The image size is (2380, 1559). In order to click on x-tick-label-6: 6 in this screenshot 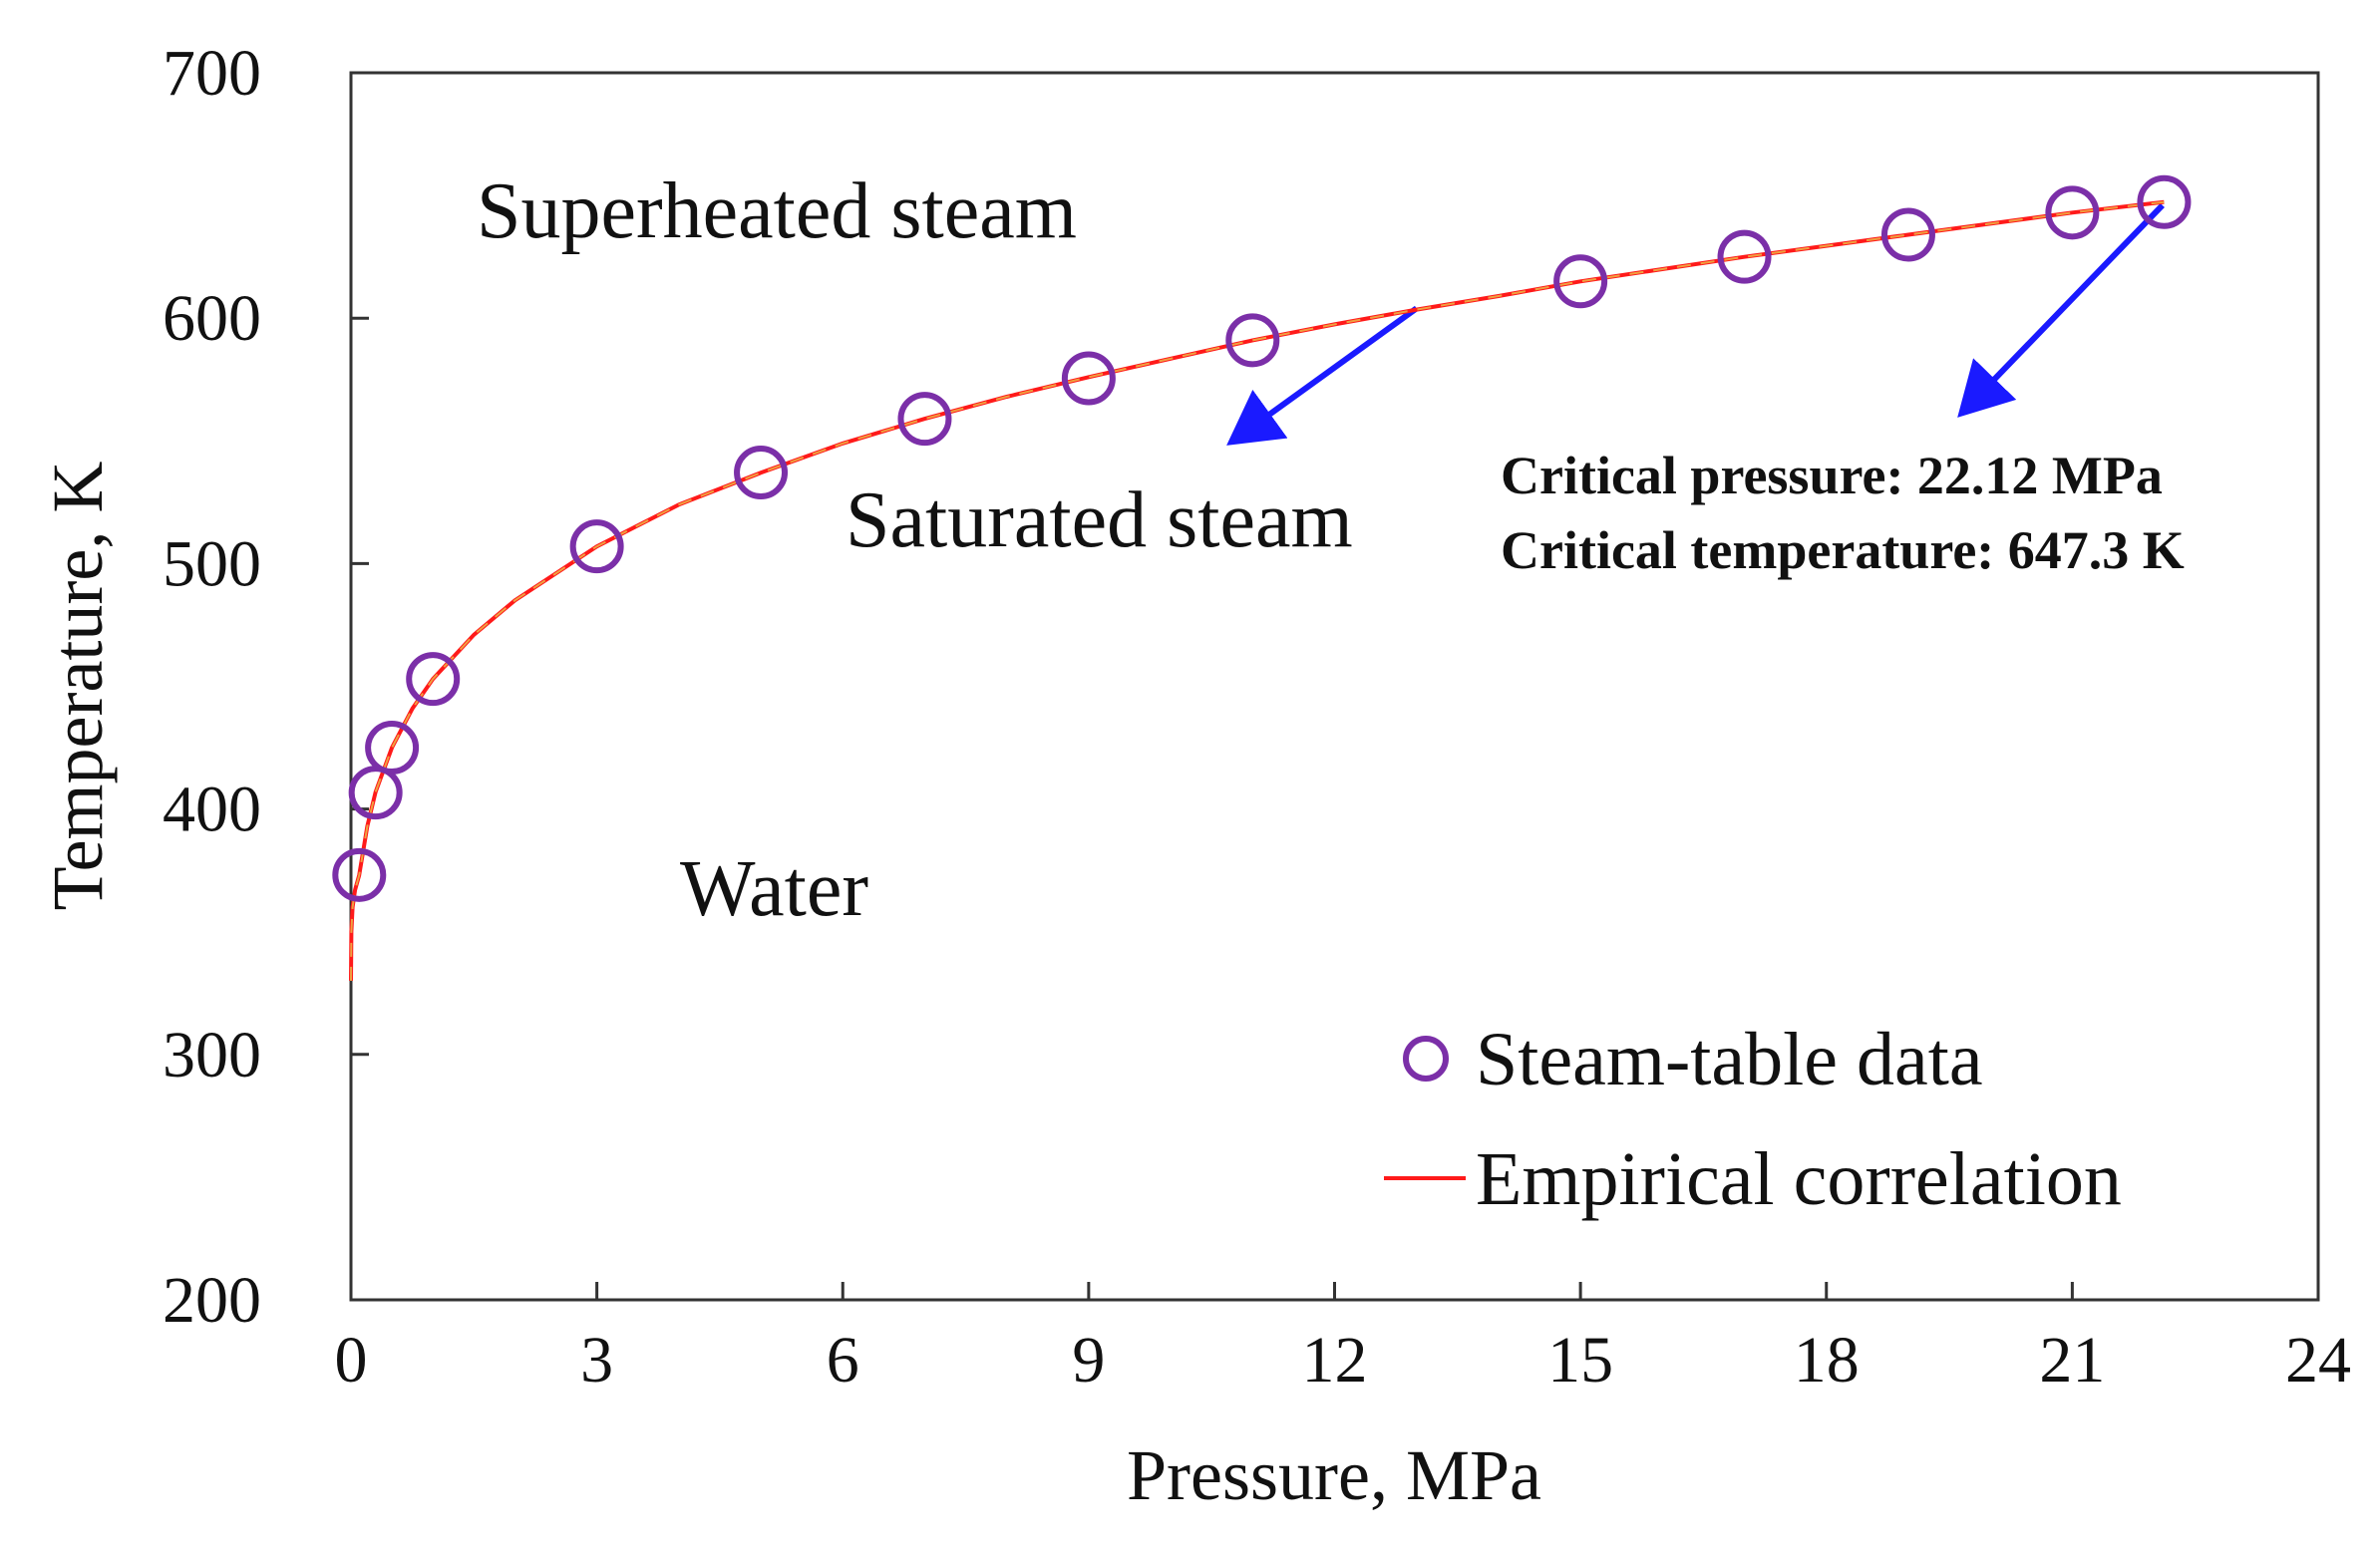, I will do `click(843, 1360)`.